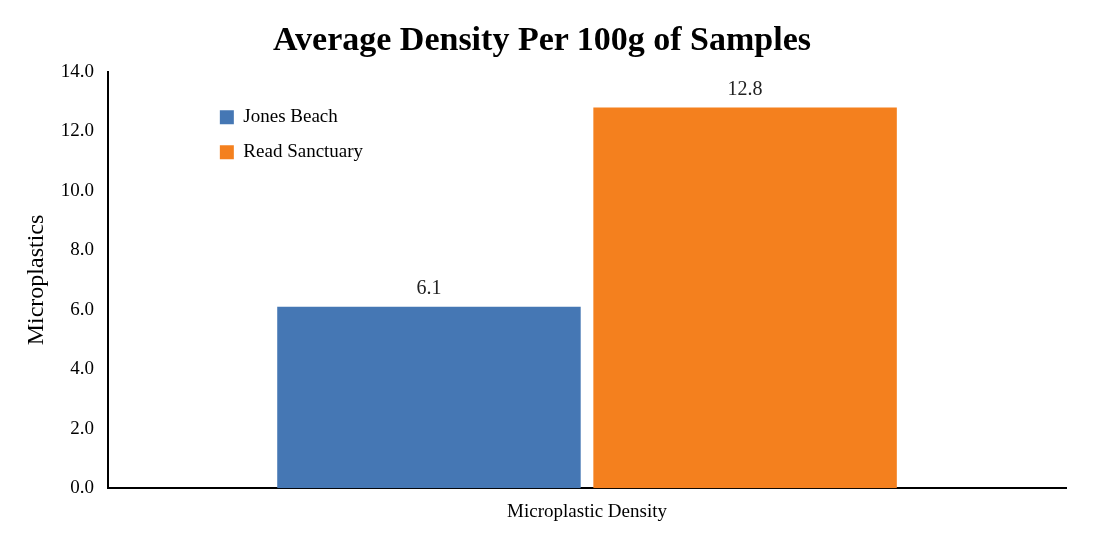 The width and height of the screenshot is (1109, 548). I want to click on y-tick-label: 14.0, so click(77, 70).